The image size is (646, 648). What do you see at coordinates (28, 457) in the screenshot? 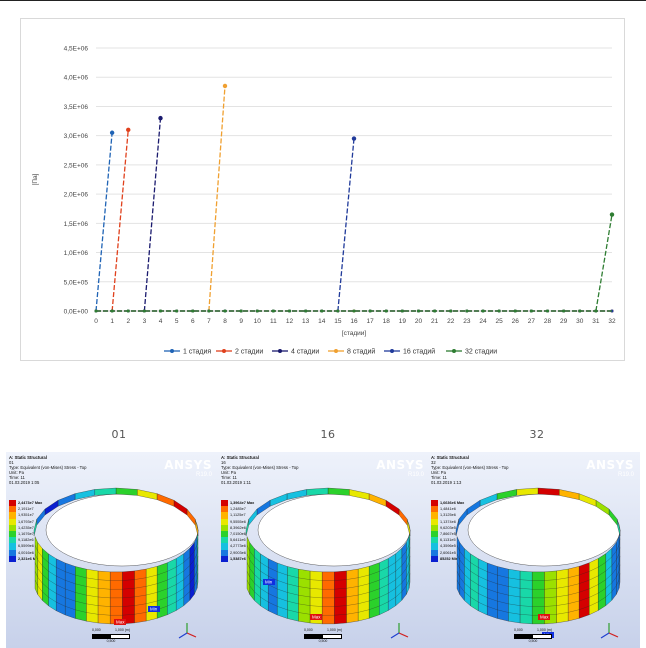
I see `header-line: A: Static Structural` at bounding box center [28, 457].